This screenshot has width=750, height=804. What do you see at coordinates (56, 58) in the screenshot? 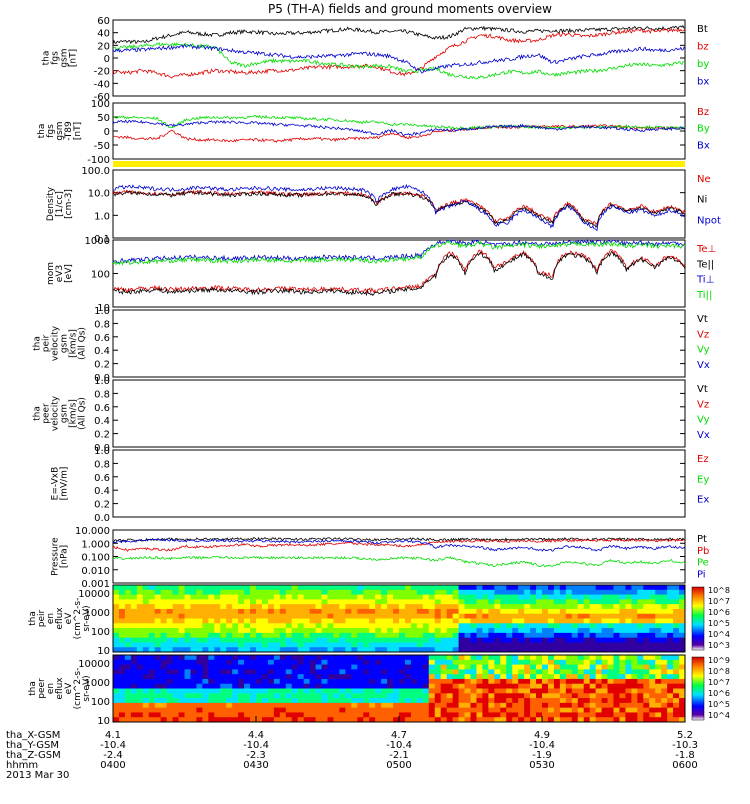
I see `ylabel-fgs-1: fgs` at bounding box center [56, 58].